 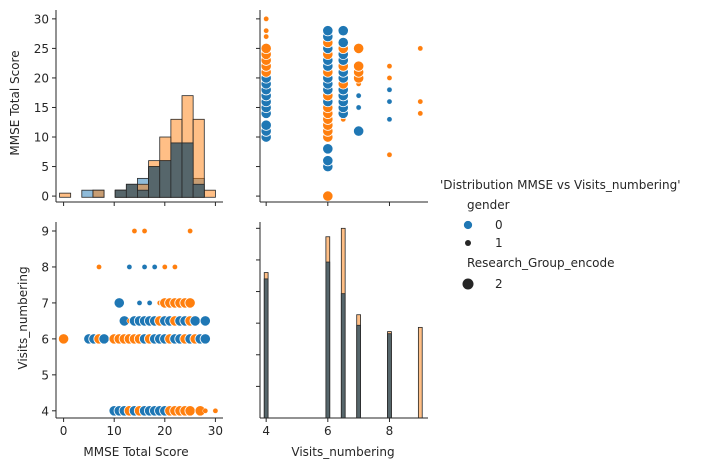 What do you see at coordinates (45, 167) in the screenshot?
I see `mmse-hist-ytick-label: 5` at bounding box center [45, 167].